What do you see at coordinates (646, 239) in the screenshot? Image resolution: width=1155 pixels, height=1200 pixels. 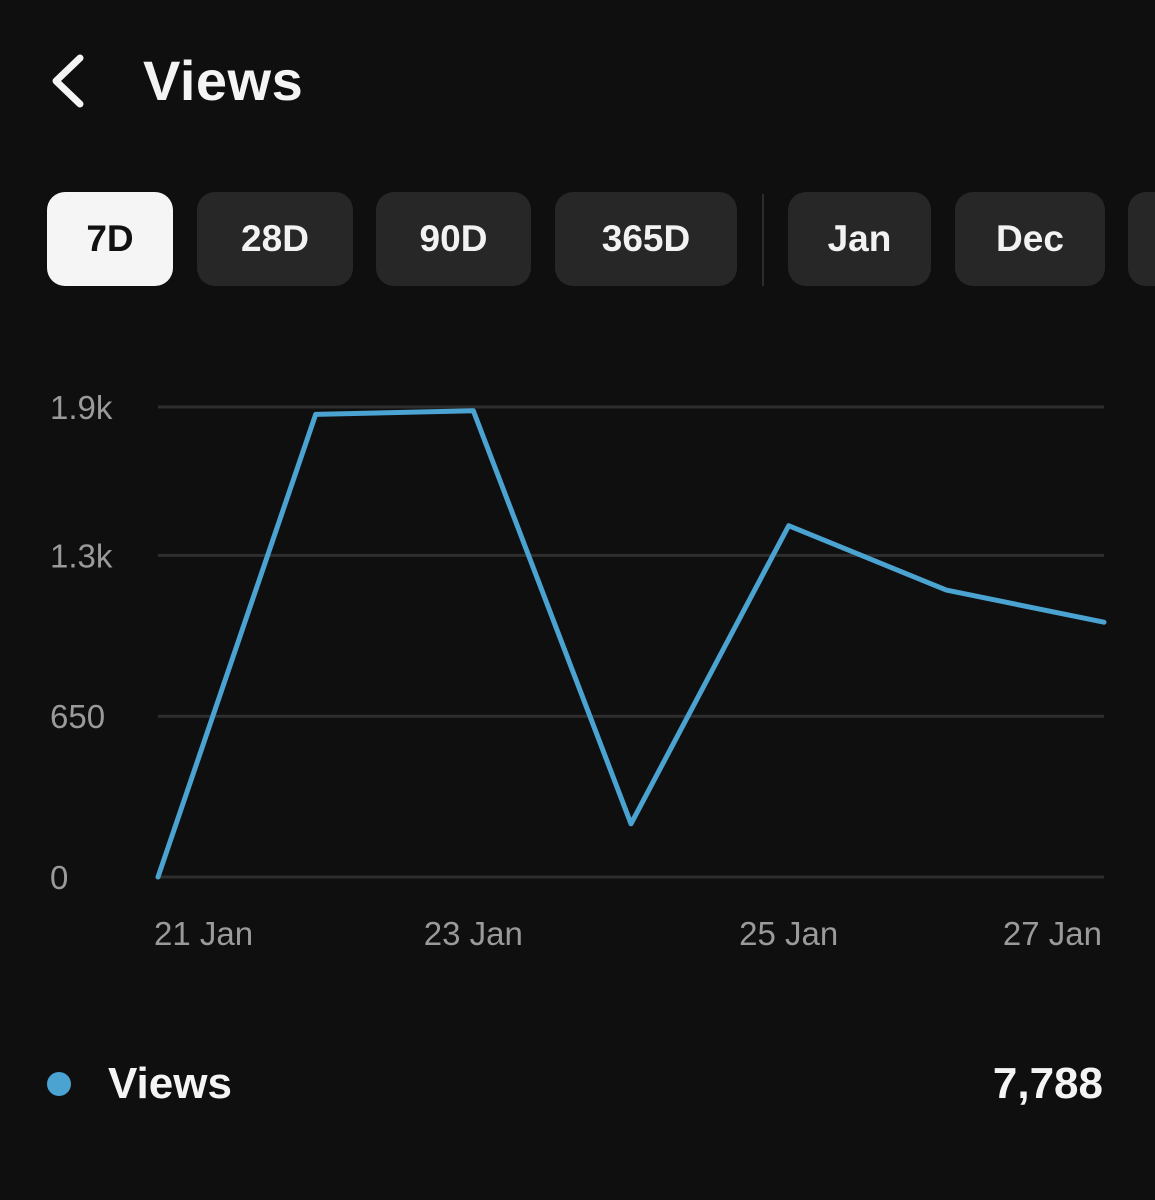 I see `range-chip-365d: 365D` at bounding box center [646, 239].